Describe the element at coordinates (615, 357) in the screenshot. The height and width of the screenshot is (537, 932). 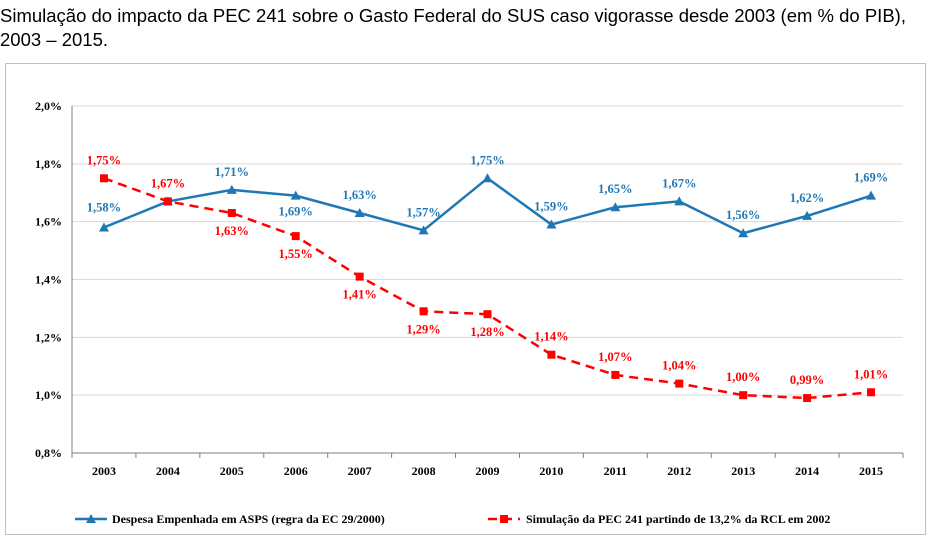
I see `data-label: 1,07%` at that location.